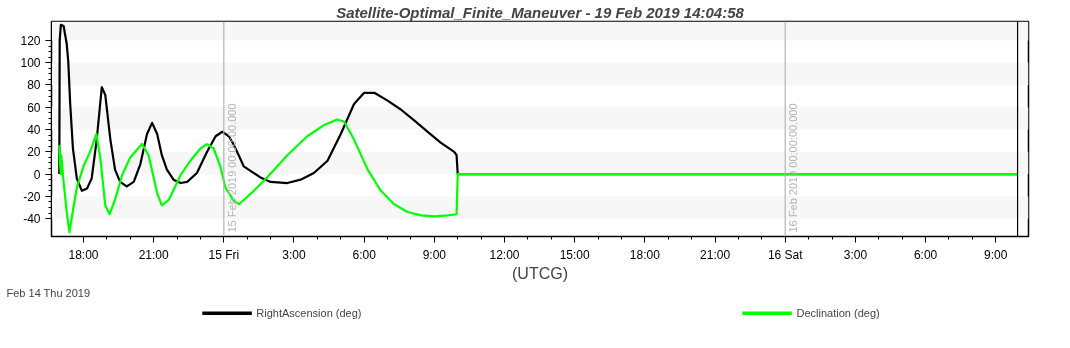  Describe the element at coordinates (504, 254) in the screenshot. I see `x-tick-label: 12:00` at that location.